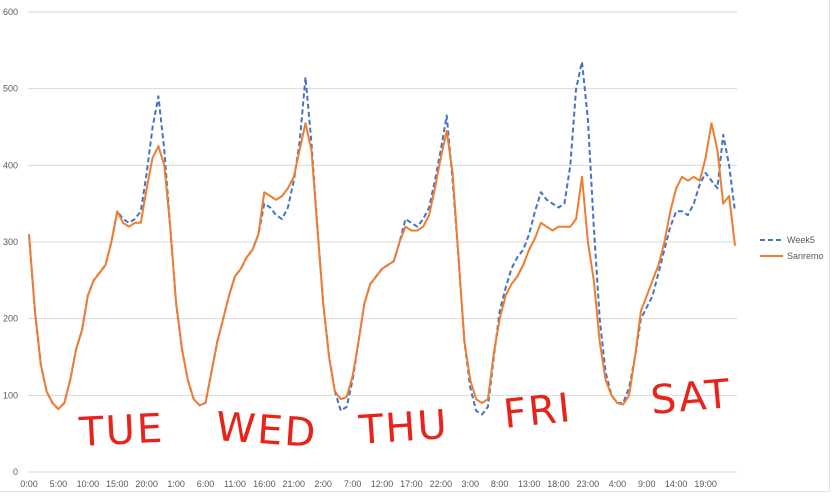  I want to click on x-tick-label: 21:00, so click(293, 484).